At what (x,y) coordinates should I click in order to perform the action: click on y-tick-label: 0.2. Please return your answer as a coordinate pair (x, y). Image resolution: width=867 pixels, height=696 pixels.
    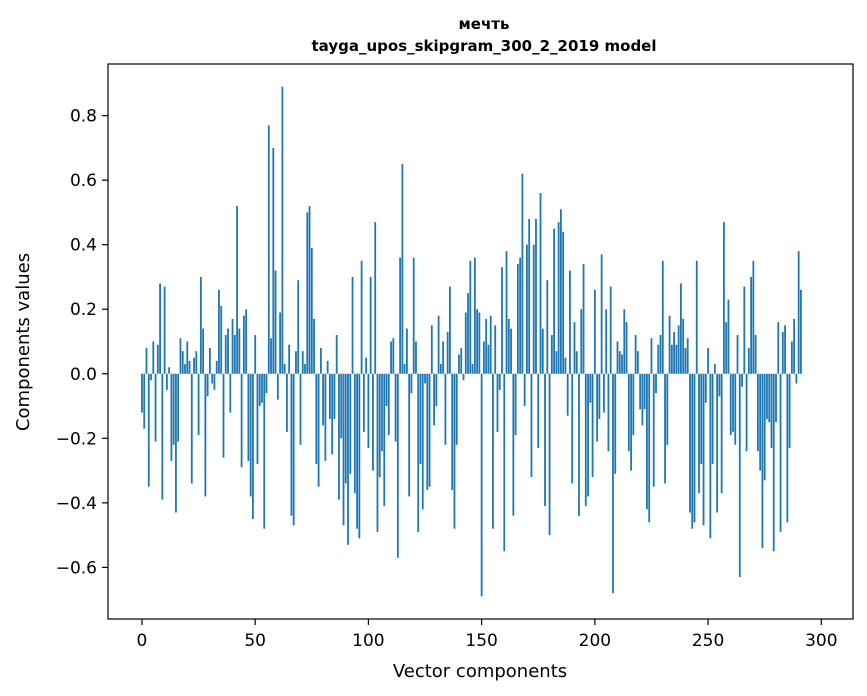
    Looking at the image, I should click on (83, 310).